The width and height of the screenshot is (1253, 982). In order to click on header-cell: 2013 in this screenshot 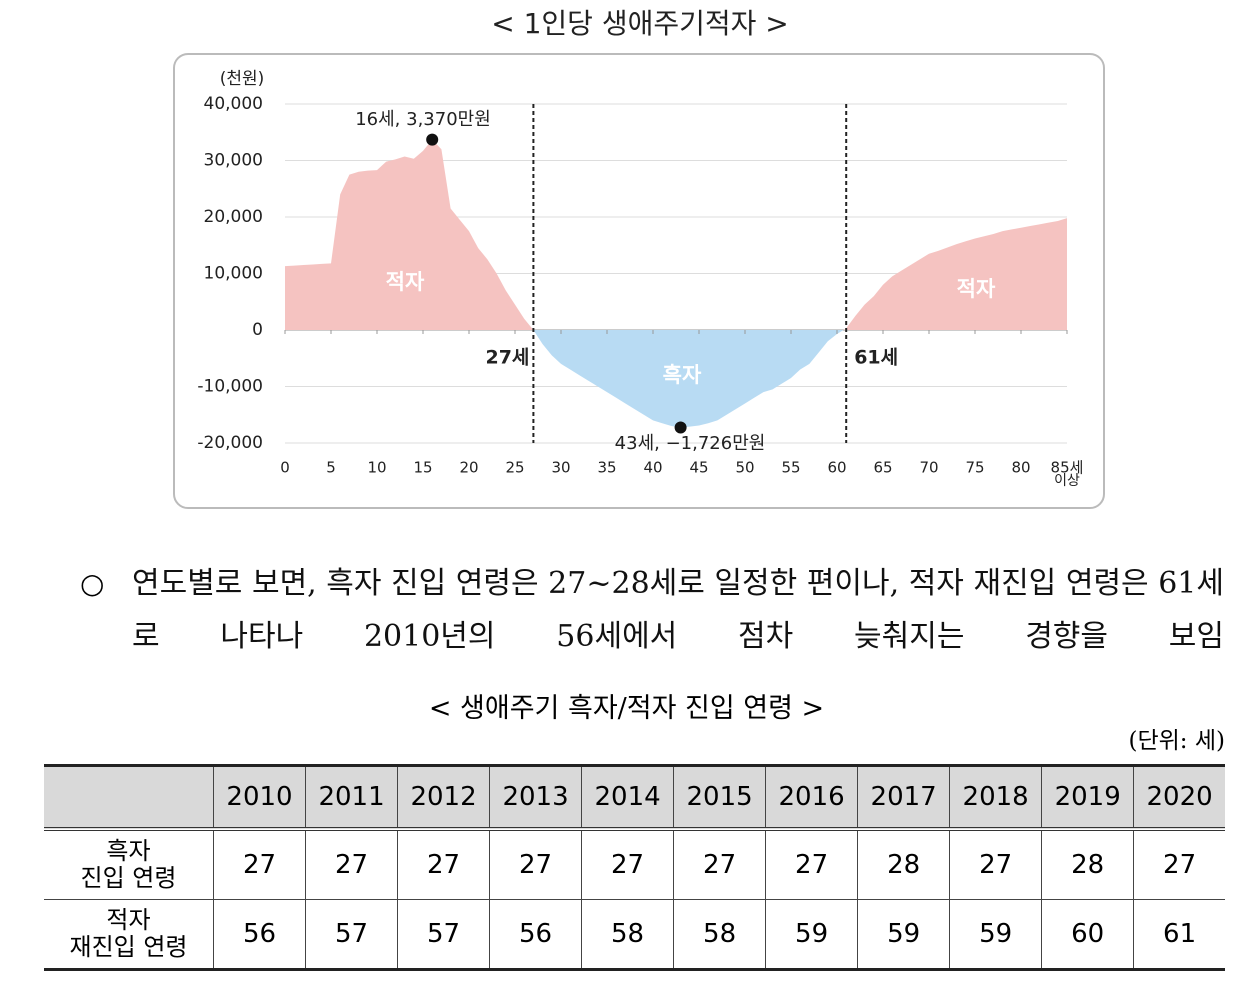, I will do `click(535, 798)`.